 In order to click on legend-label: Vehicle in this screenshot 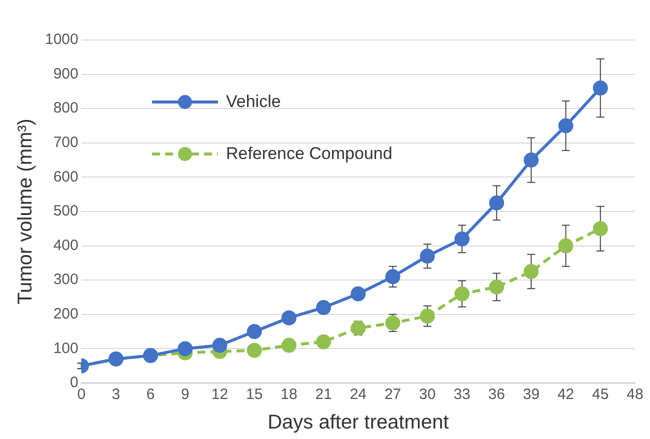, I will do `click(253, 102)`.